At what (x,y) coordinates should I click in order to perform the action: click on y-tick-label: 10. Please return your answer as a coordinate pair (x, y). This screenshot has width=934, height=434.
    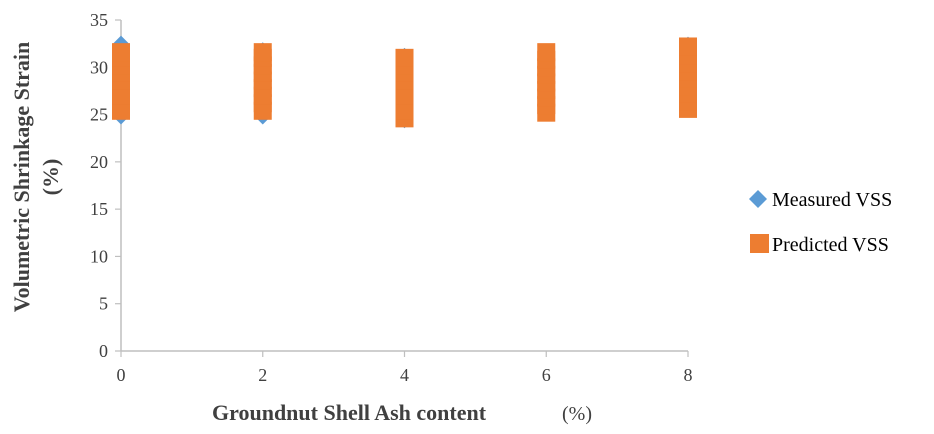
    Looking at the image, I should click on (99, 256).